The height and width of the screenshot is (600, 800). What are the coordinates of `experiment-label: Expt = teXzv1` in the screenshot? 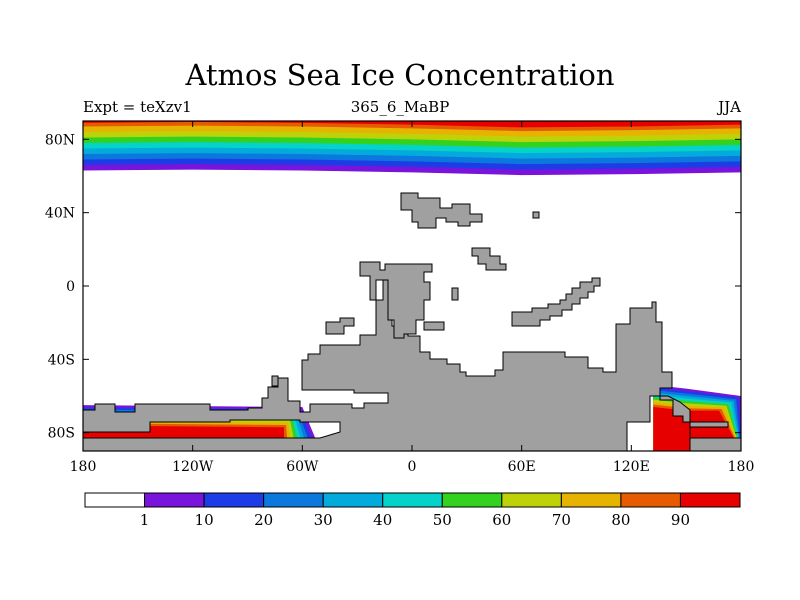 It's located at (137, 107).